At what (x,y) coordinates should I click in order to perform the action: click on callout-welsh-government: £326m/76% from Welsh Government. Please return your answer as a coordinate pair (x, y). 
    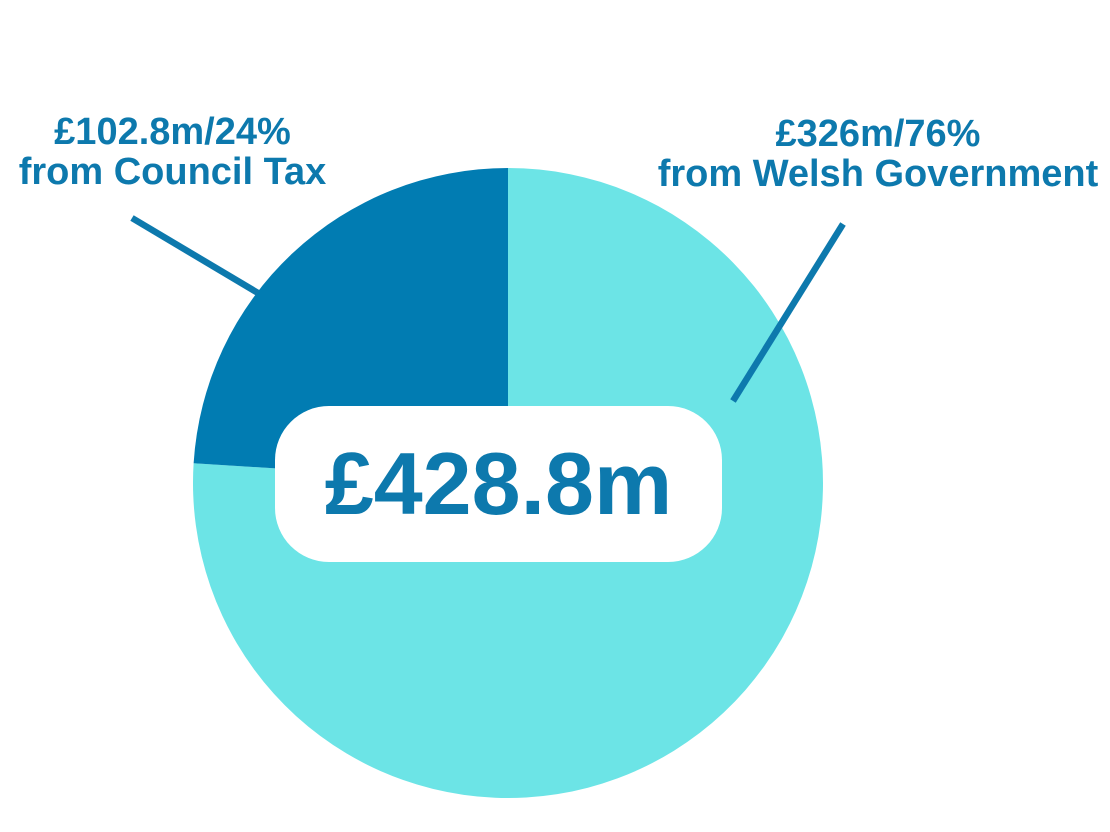
    Looking at the image, I should click on (878, 154).